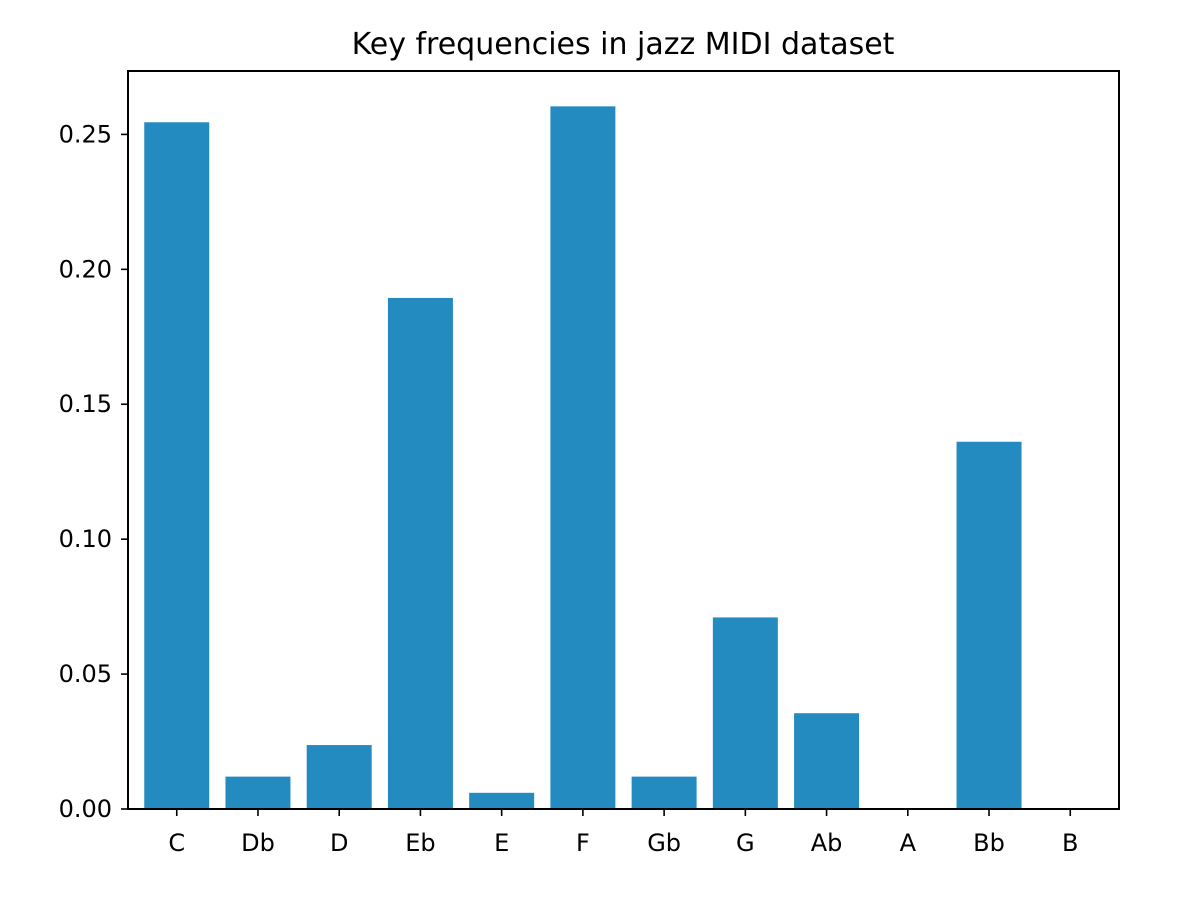 The width and height of the screenshot is (1188, 900). What do you see at coordinates (420, 553) in the screenshot?
I see `bar-Eb` at bounding box center [420, 553].